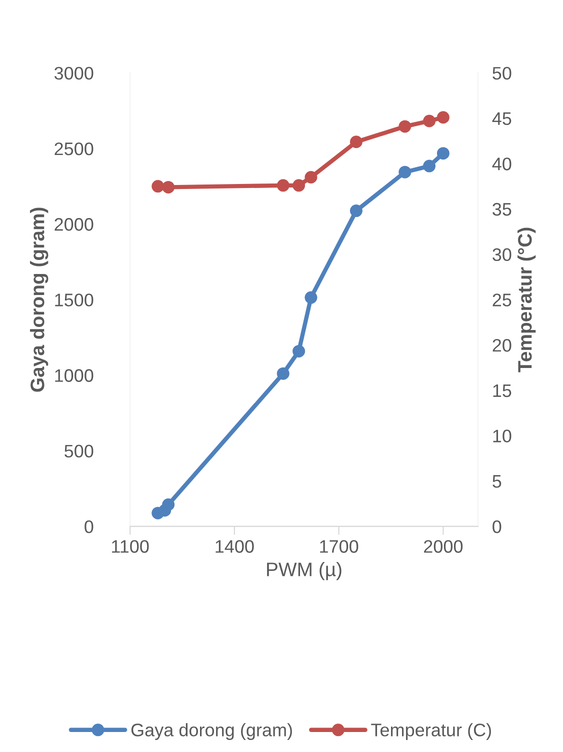  What do you see at coordinates (502, 119) in the screenshot?
I see `y2-tick-label: 45` at bounding box center [502, 119].